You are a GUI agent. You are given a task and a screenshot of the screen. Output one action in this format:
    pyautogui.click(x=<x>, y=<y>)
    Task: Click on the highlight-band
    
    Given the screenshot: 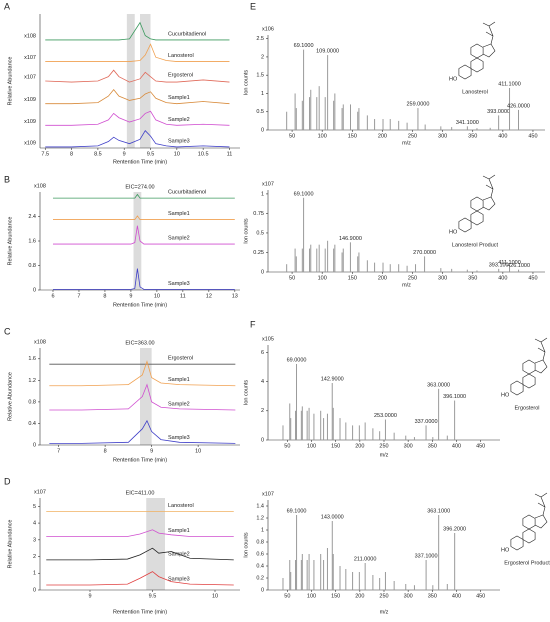 What is the action you would take?
    pyautogui.click(x=130, y=81)
    